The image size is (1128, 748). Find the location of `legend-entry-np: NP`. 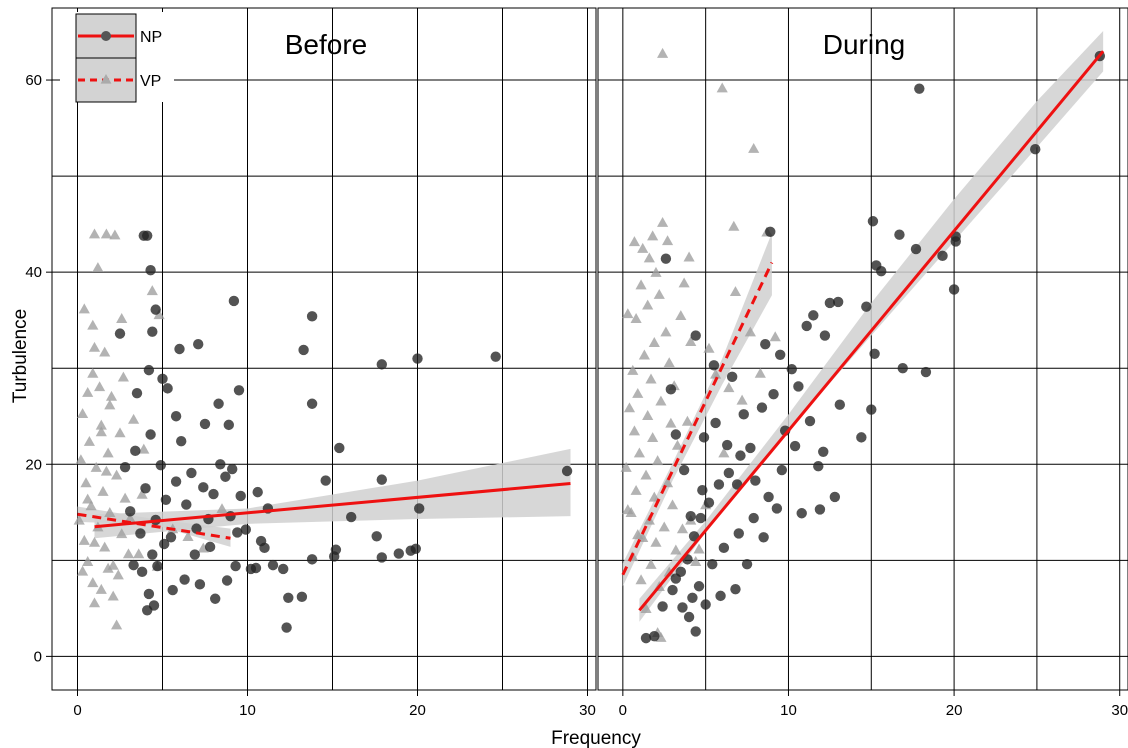

legend-entry-np: NP is located at coordinates (118, 36).